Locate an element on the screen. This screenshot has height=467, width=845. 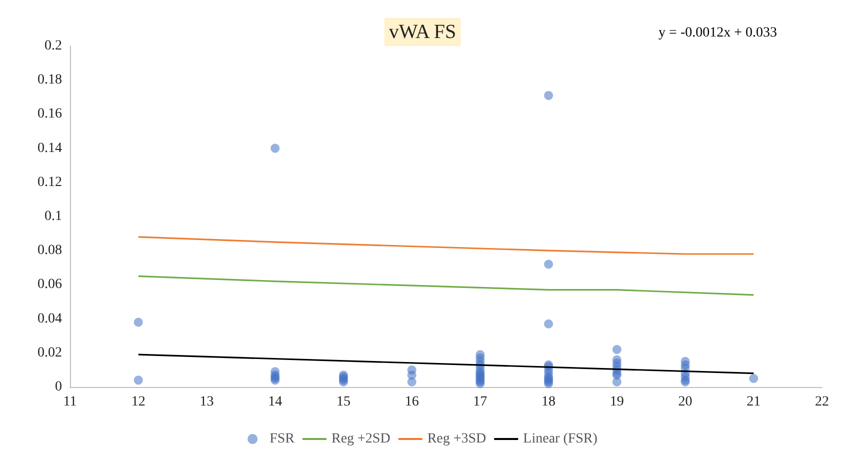
x-tick-label: 21 is located at coordinates (753, 402).